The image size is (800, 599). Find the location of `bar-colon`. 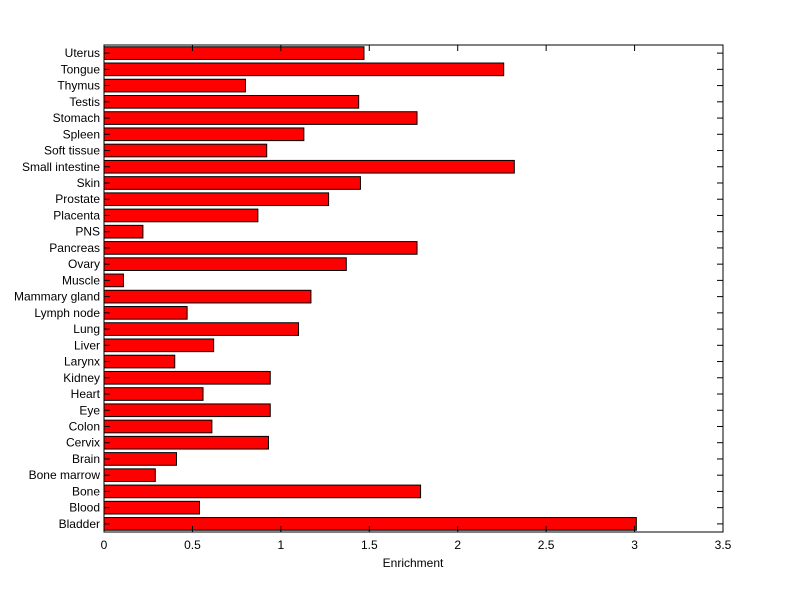

bar-colon is located at coordinates (158, 426).